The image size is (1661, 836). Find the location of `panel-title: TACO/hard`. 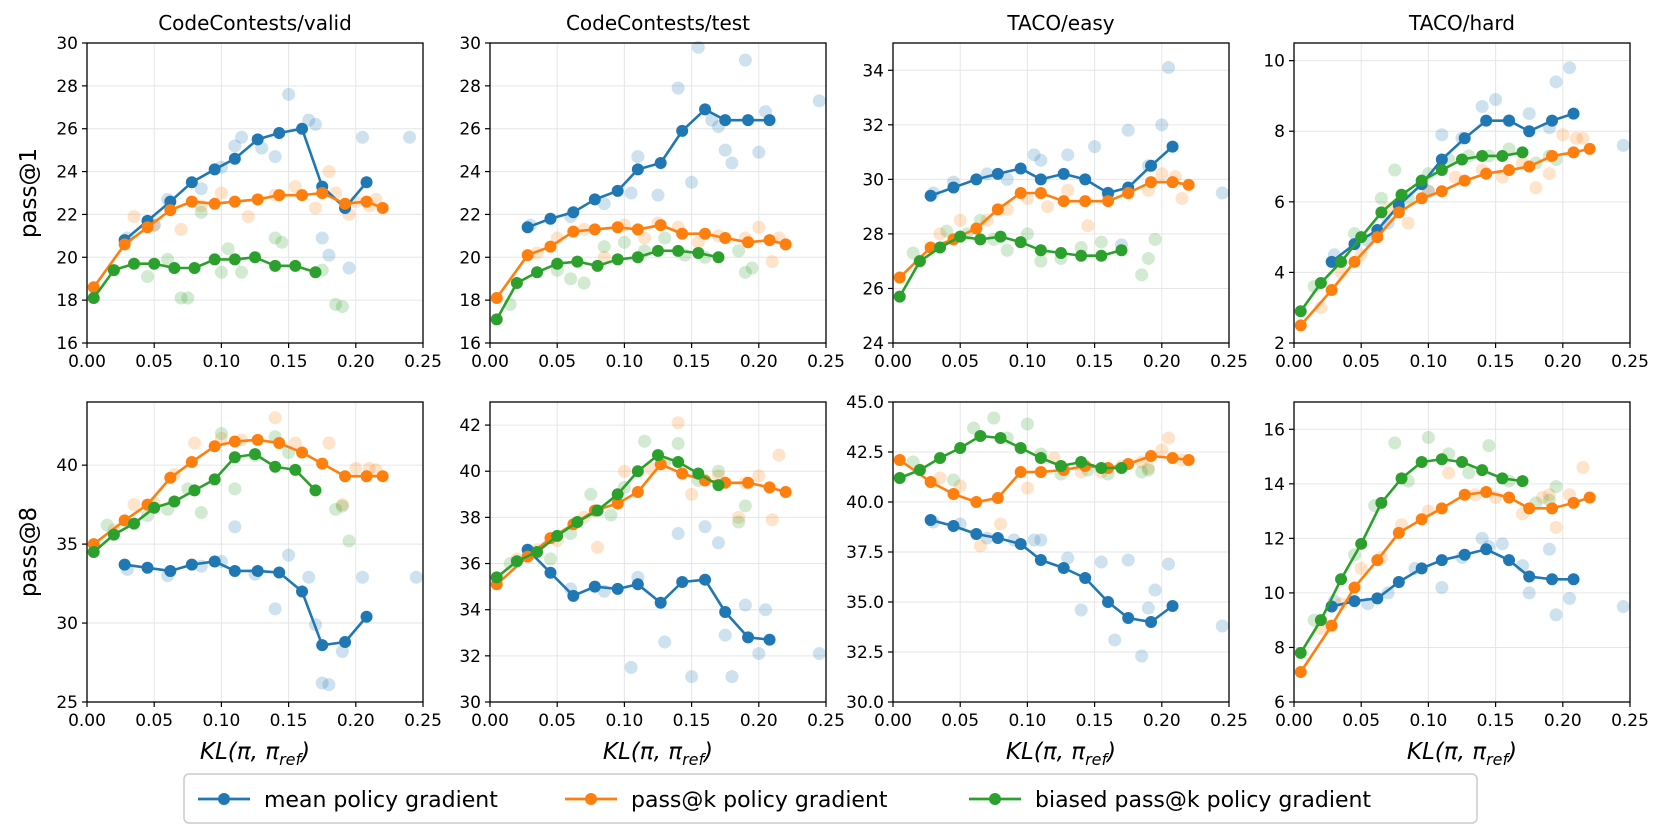

panel-title: TACO/hard is located at coordinates (1461, 23).